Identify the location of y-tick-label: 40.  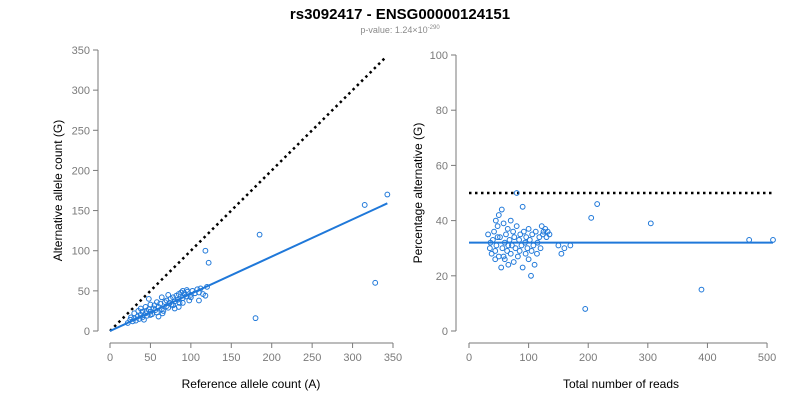
(442, 222).